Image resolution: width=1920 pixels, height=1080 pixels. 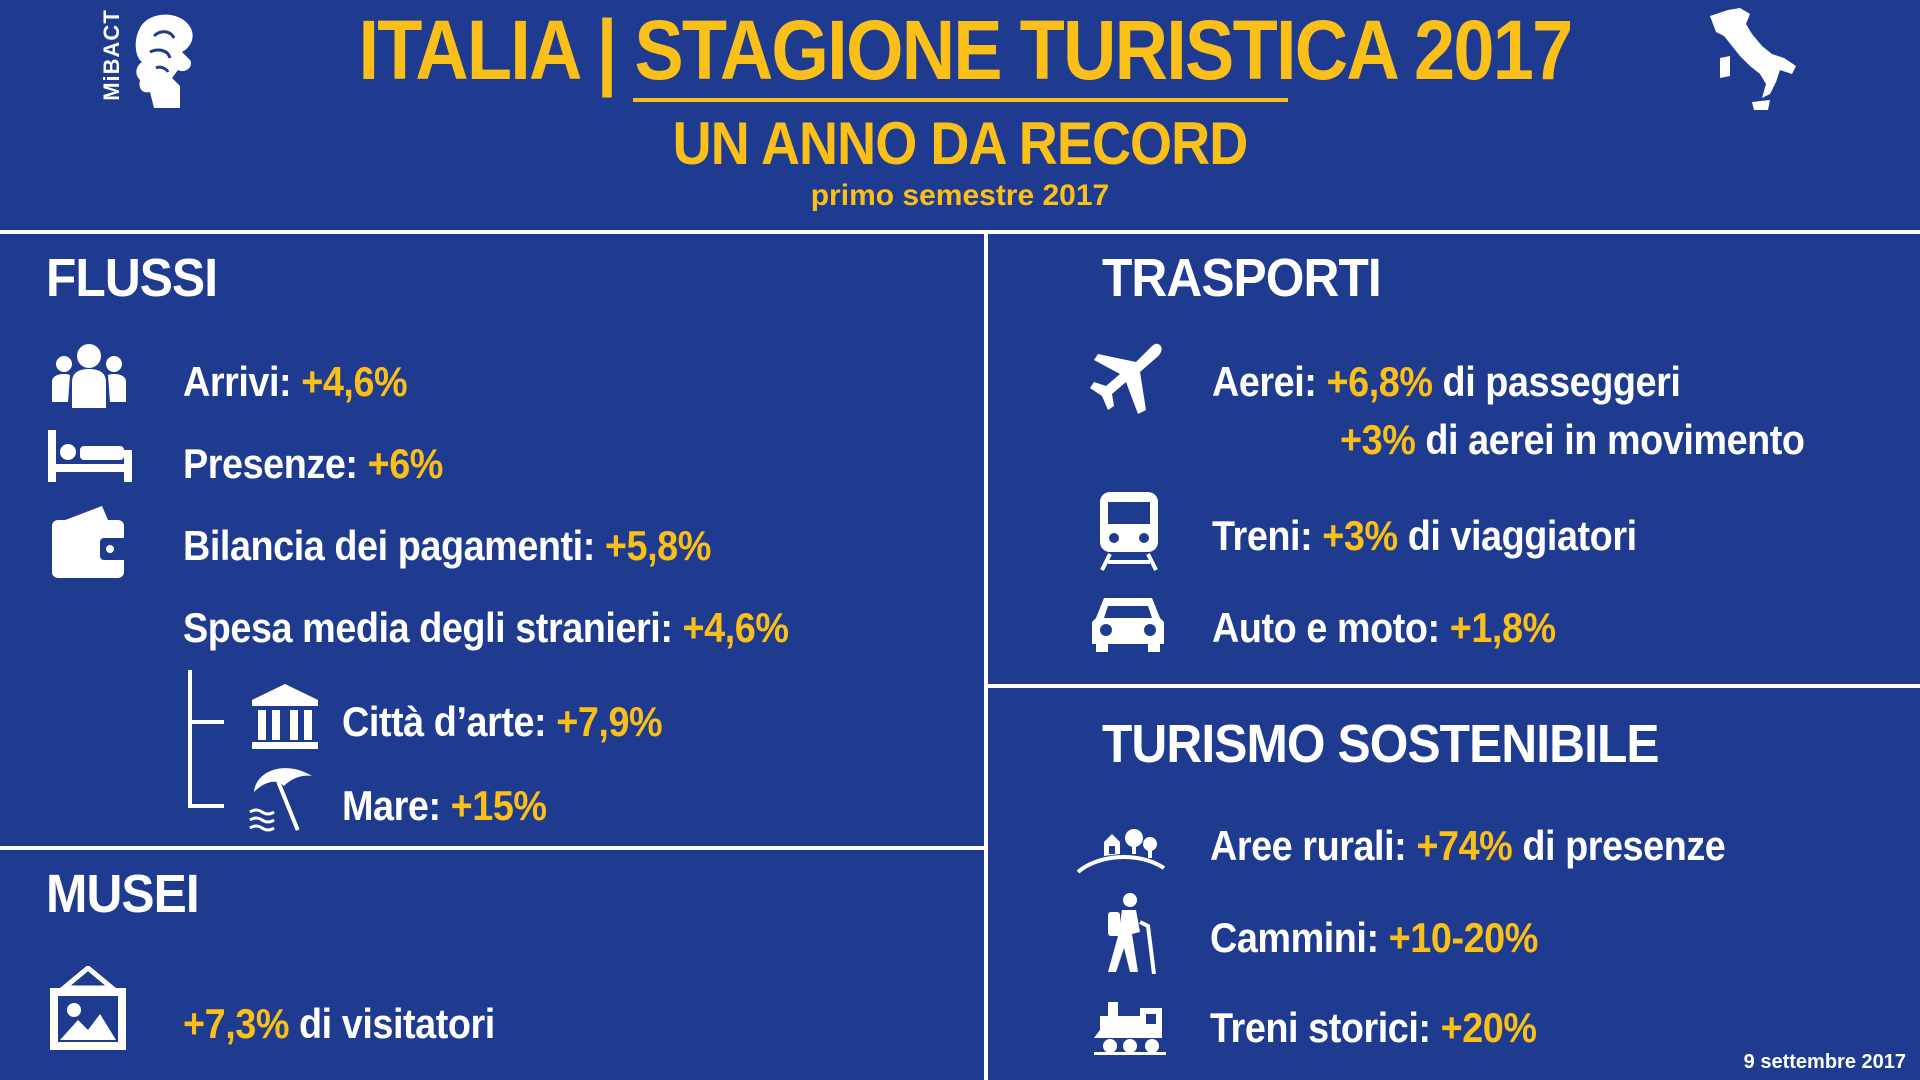 I want to click on museum-icon, so click(x=285, y=716).